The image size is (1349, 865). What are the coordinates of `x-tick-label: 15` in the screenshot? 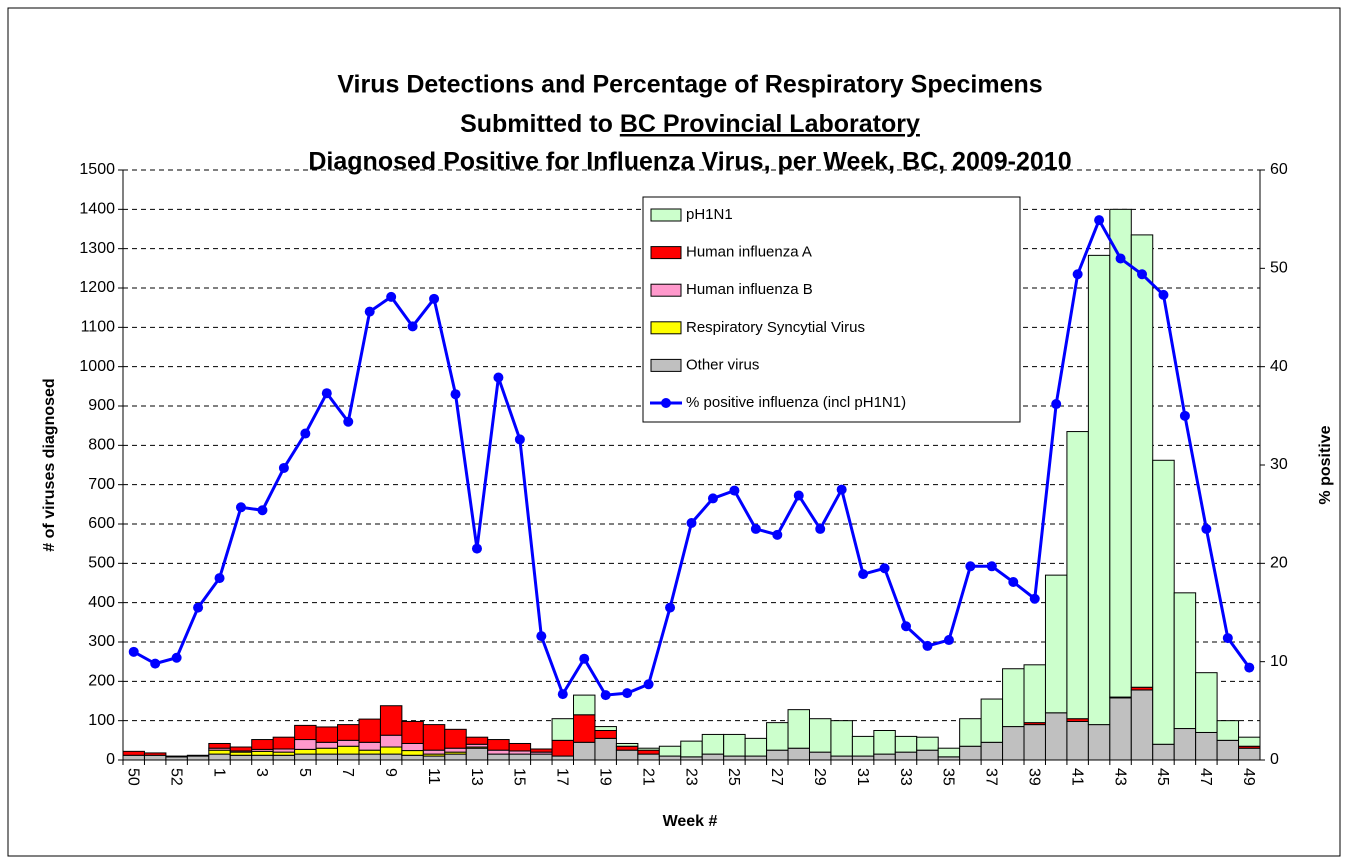 It's located at (519, 777).